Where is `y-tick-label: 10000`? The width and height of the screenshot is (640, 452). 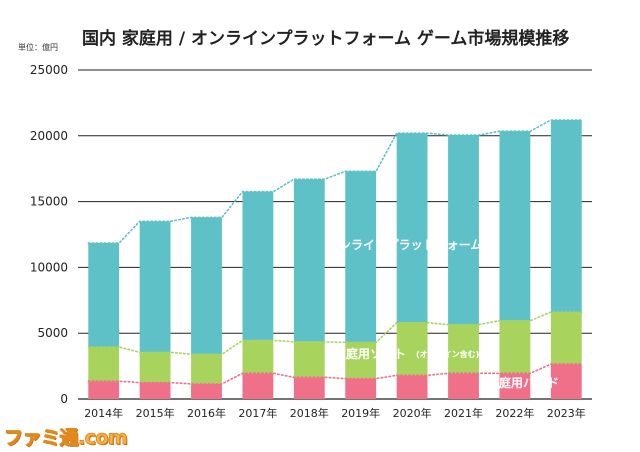 y-tick-label: 10000 is located at coordinates (49, 267).